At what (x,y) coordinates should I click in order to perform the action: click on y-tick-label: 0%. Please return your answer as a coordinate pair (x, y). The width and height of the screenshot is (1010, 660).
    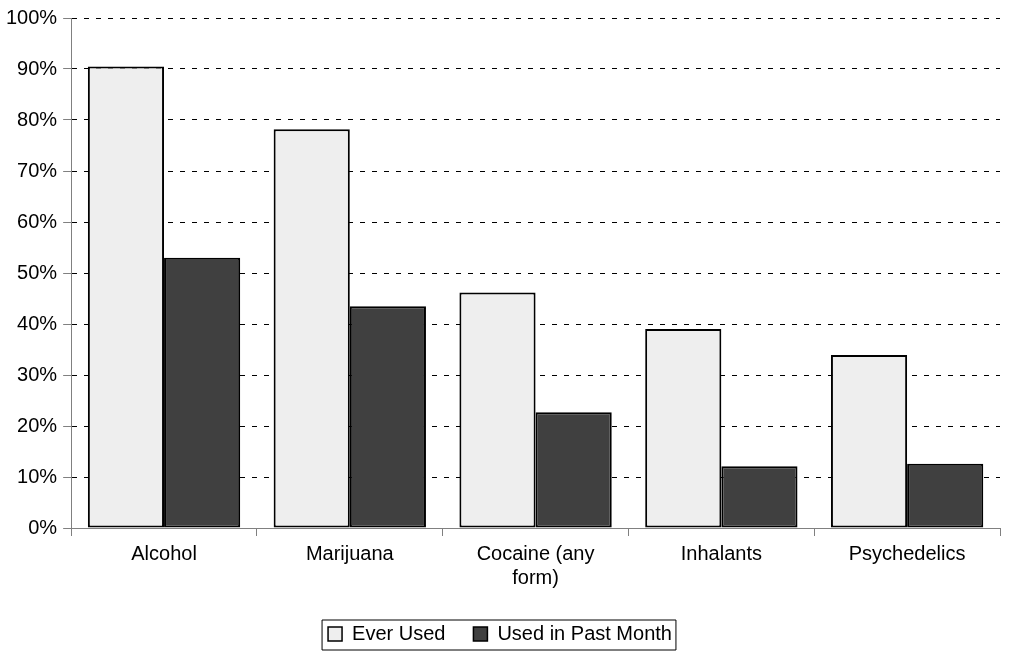
    Looking at the image, I should click on (43, 526).